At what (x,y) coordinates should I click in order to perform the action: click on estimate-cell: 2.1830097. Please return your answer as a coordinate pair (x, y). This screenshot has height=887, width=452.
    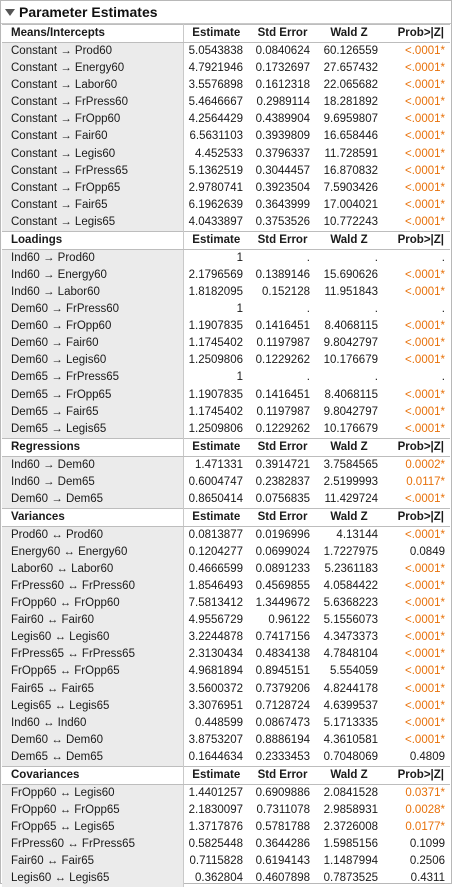
    Looking at the image, I should click on (215, 809).